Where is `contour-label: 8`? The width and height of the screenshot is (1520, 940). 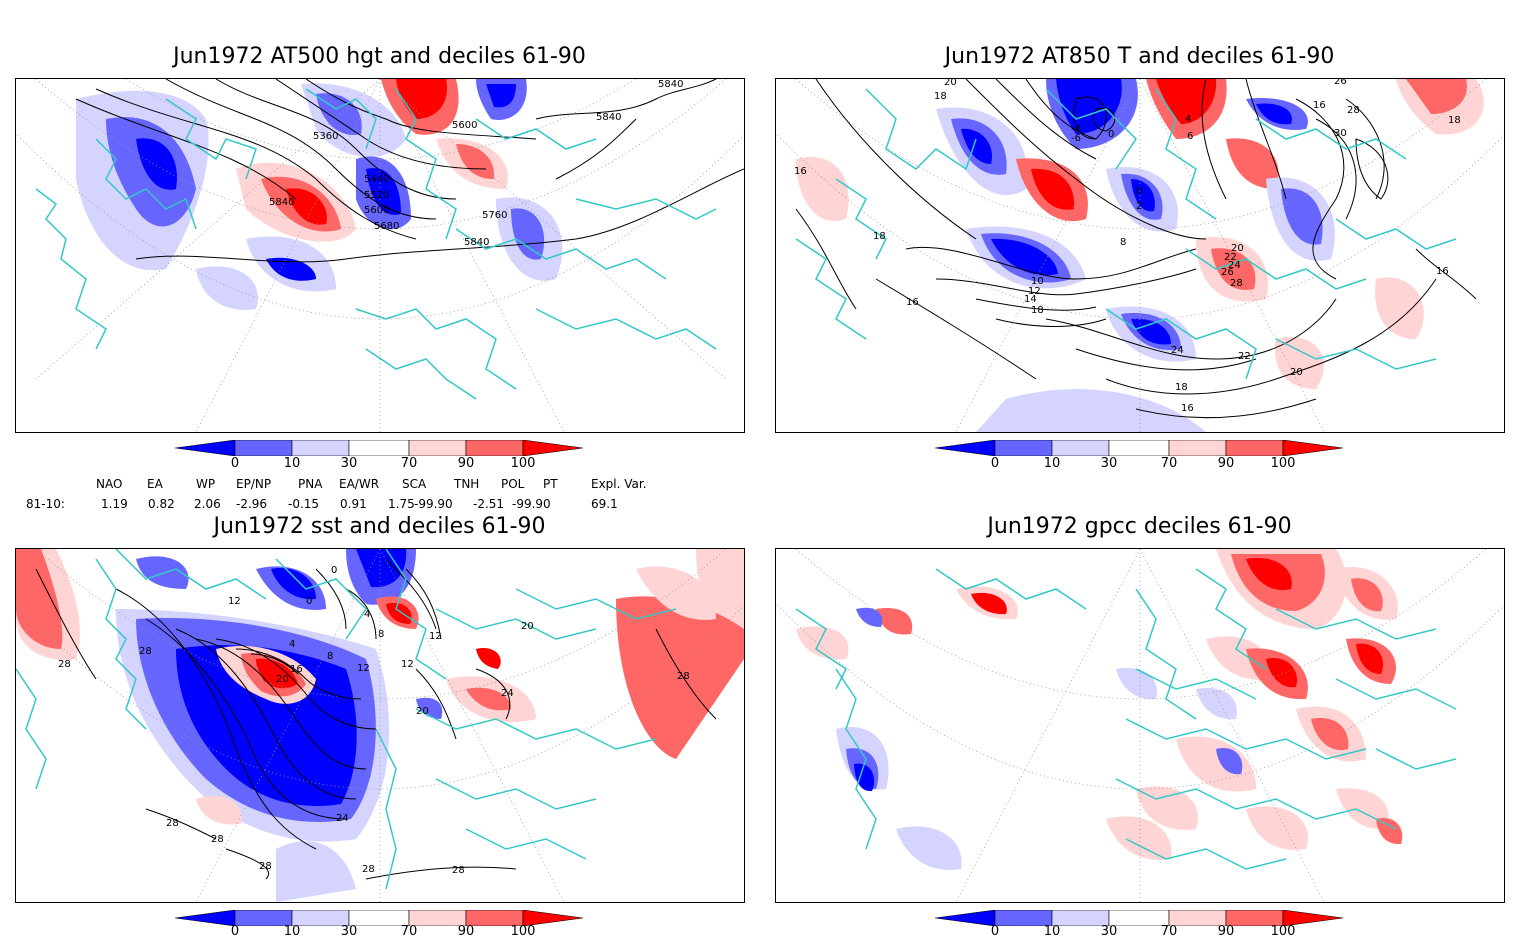
contour-label: 8 is located at coordinates (1123, 242).